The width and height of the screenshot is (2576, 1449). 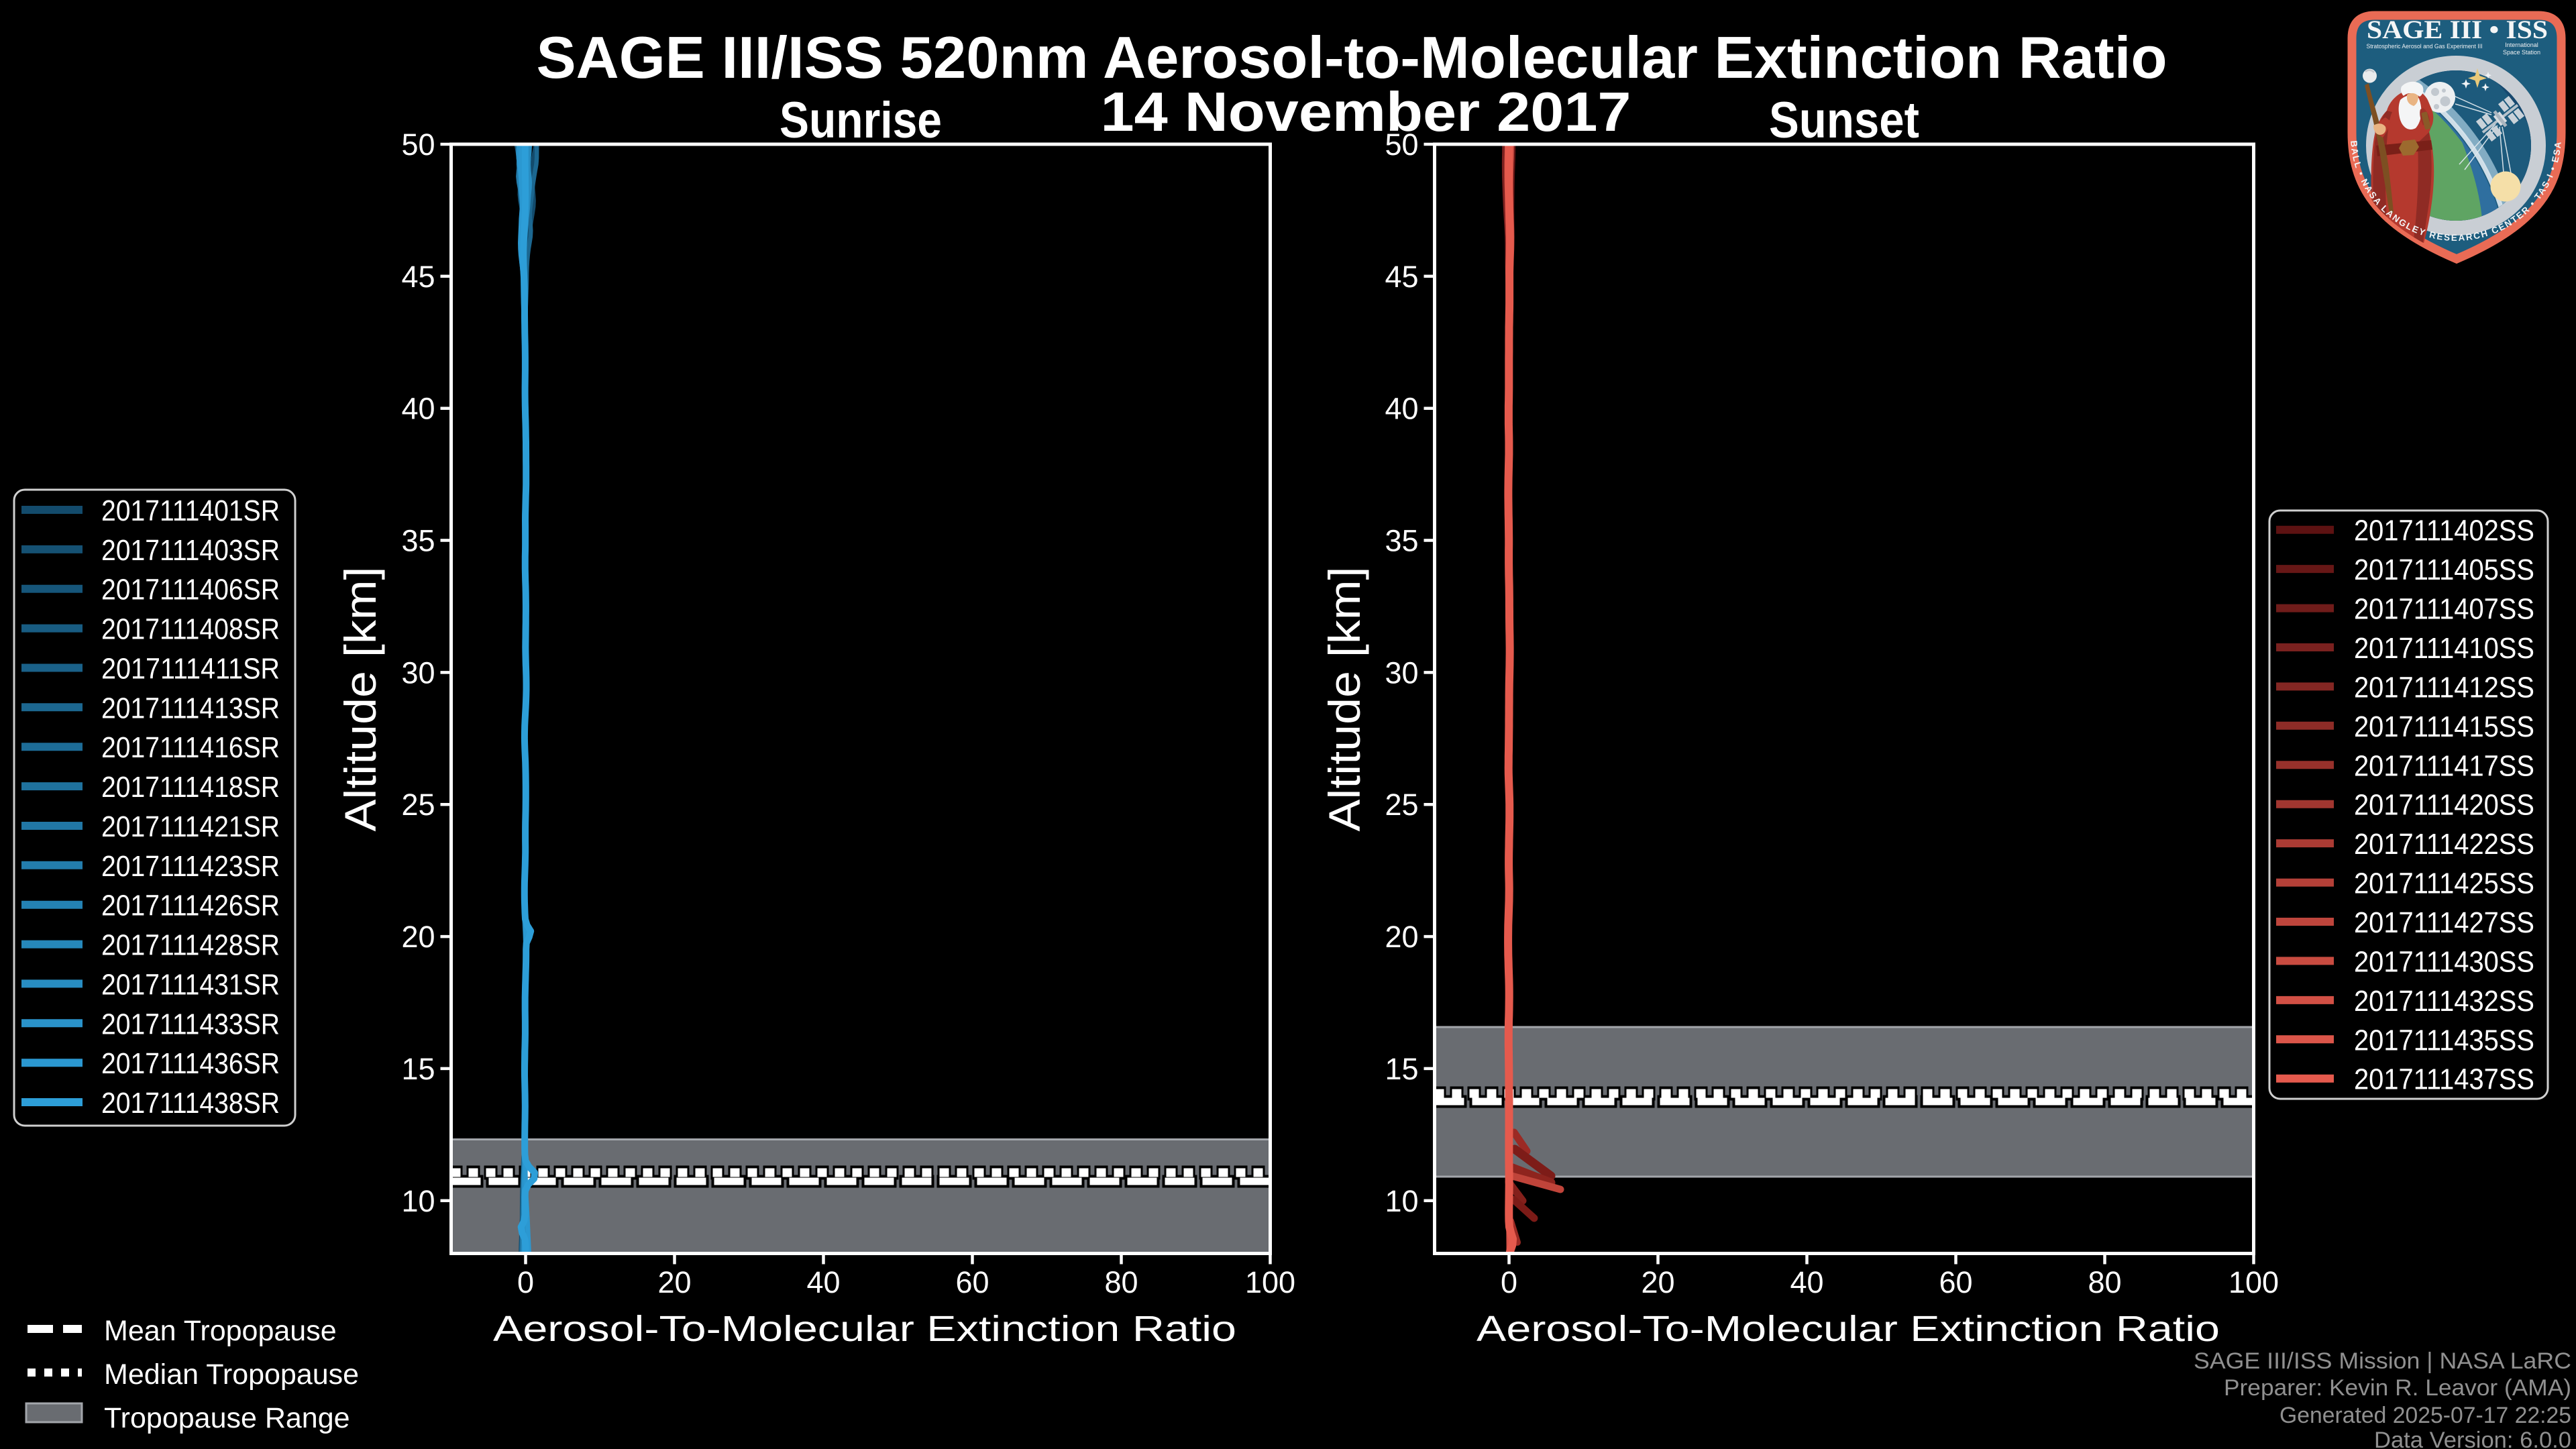 I want to click on svg-text: 2017111420SS, so click(x=2444, y=805).